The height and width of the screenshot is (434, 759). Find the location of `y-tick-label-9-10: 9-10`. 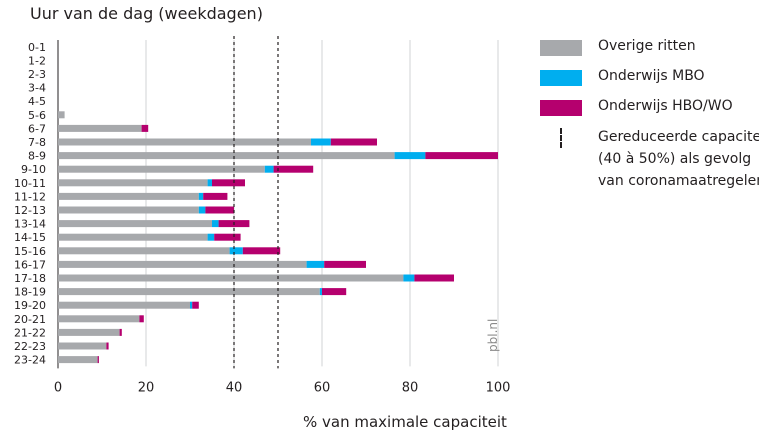

y-tick-label-9-10: 9-10 is located at coordinates (33, 169).